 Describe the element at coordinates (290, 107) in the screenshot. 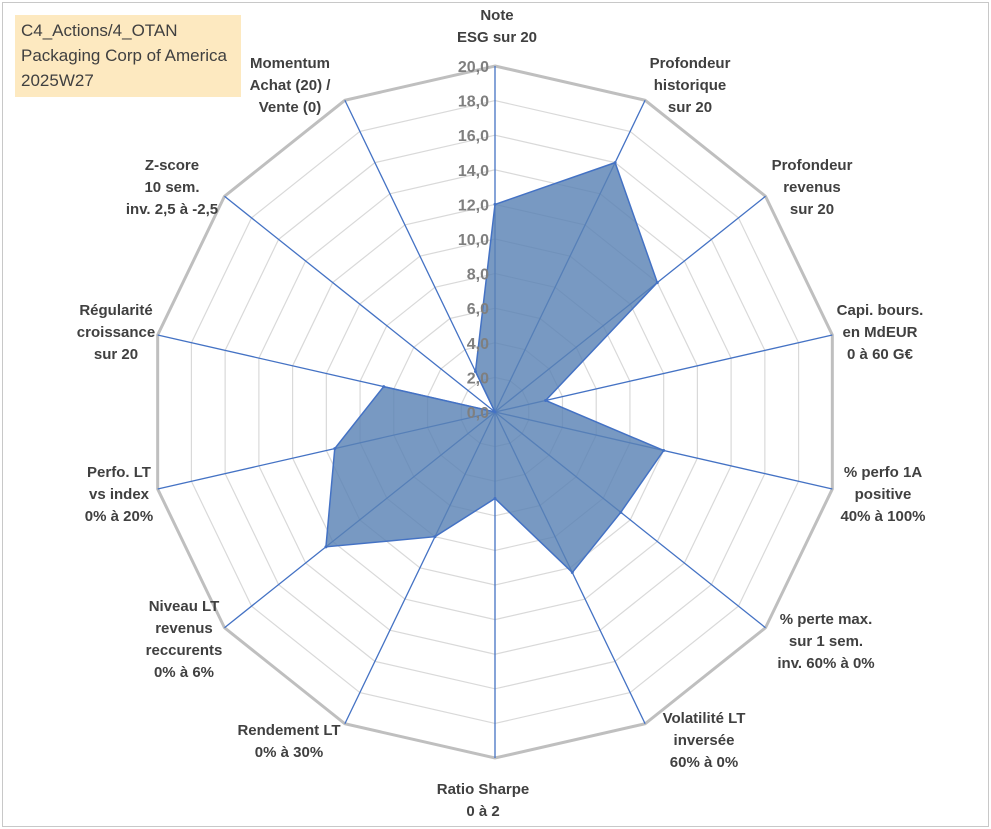

I see `axis-label-13-line-2: Vente (0)` at that location.